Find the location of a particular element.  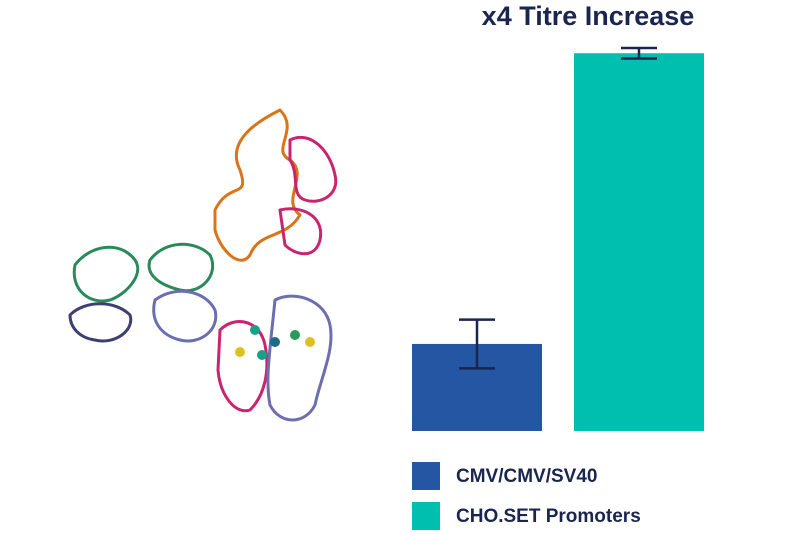

legend-label: CMV/CMV/SV40 is located at coordinates (526, 476).